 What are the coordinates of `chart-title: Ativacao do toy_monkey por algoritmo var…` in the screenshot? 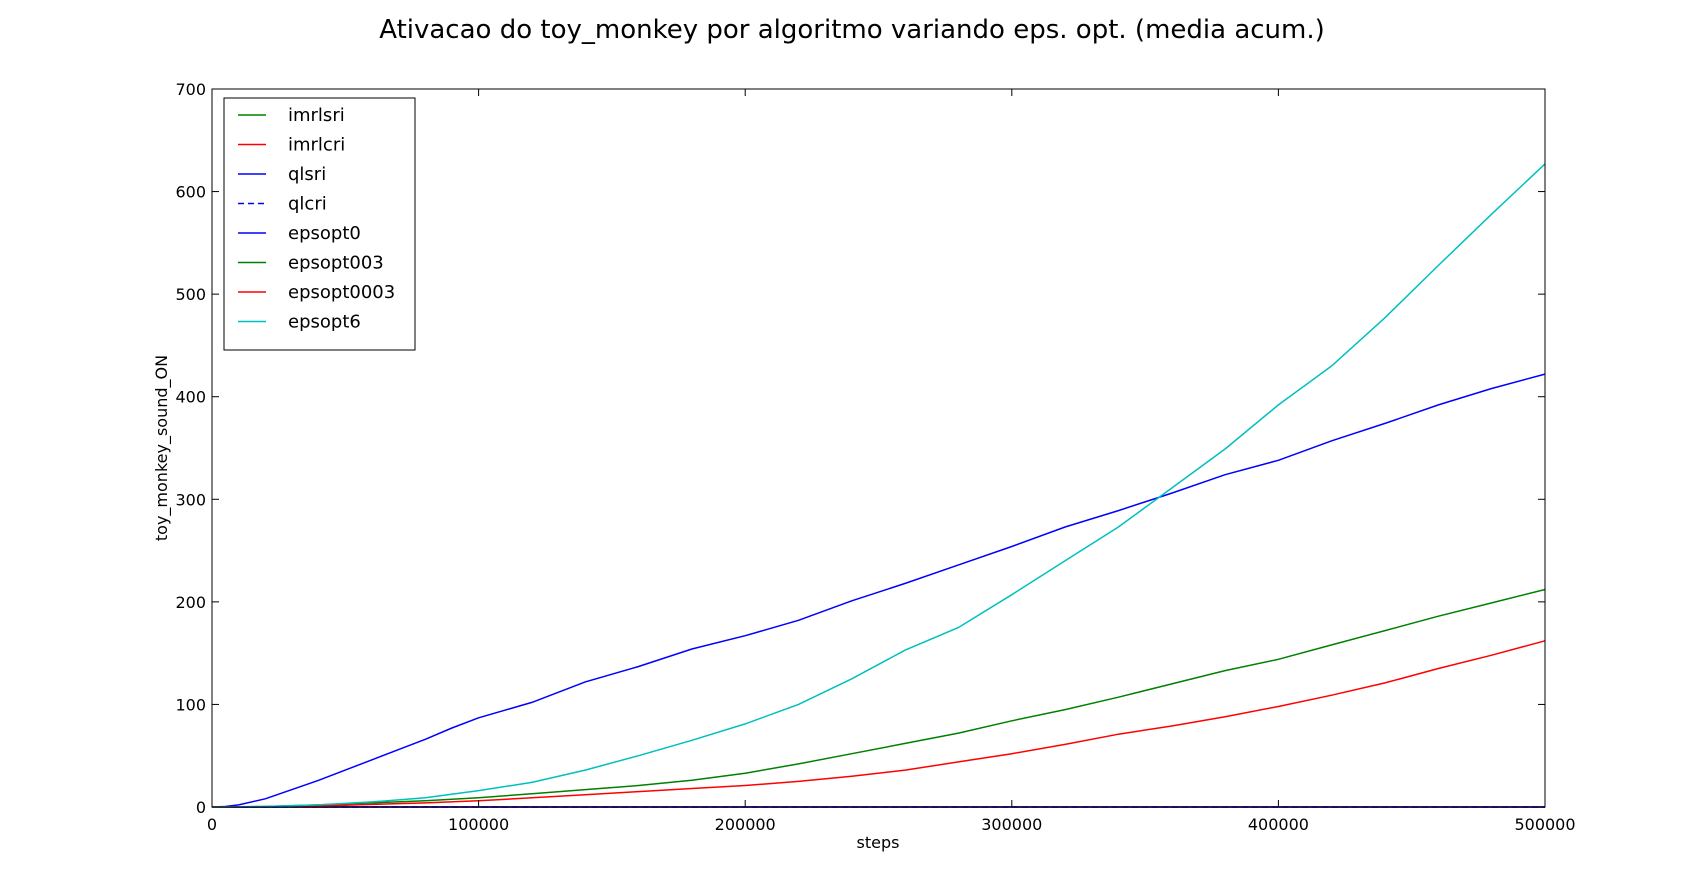 It's located at (852, 30).